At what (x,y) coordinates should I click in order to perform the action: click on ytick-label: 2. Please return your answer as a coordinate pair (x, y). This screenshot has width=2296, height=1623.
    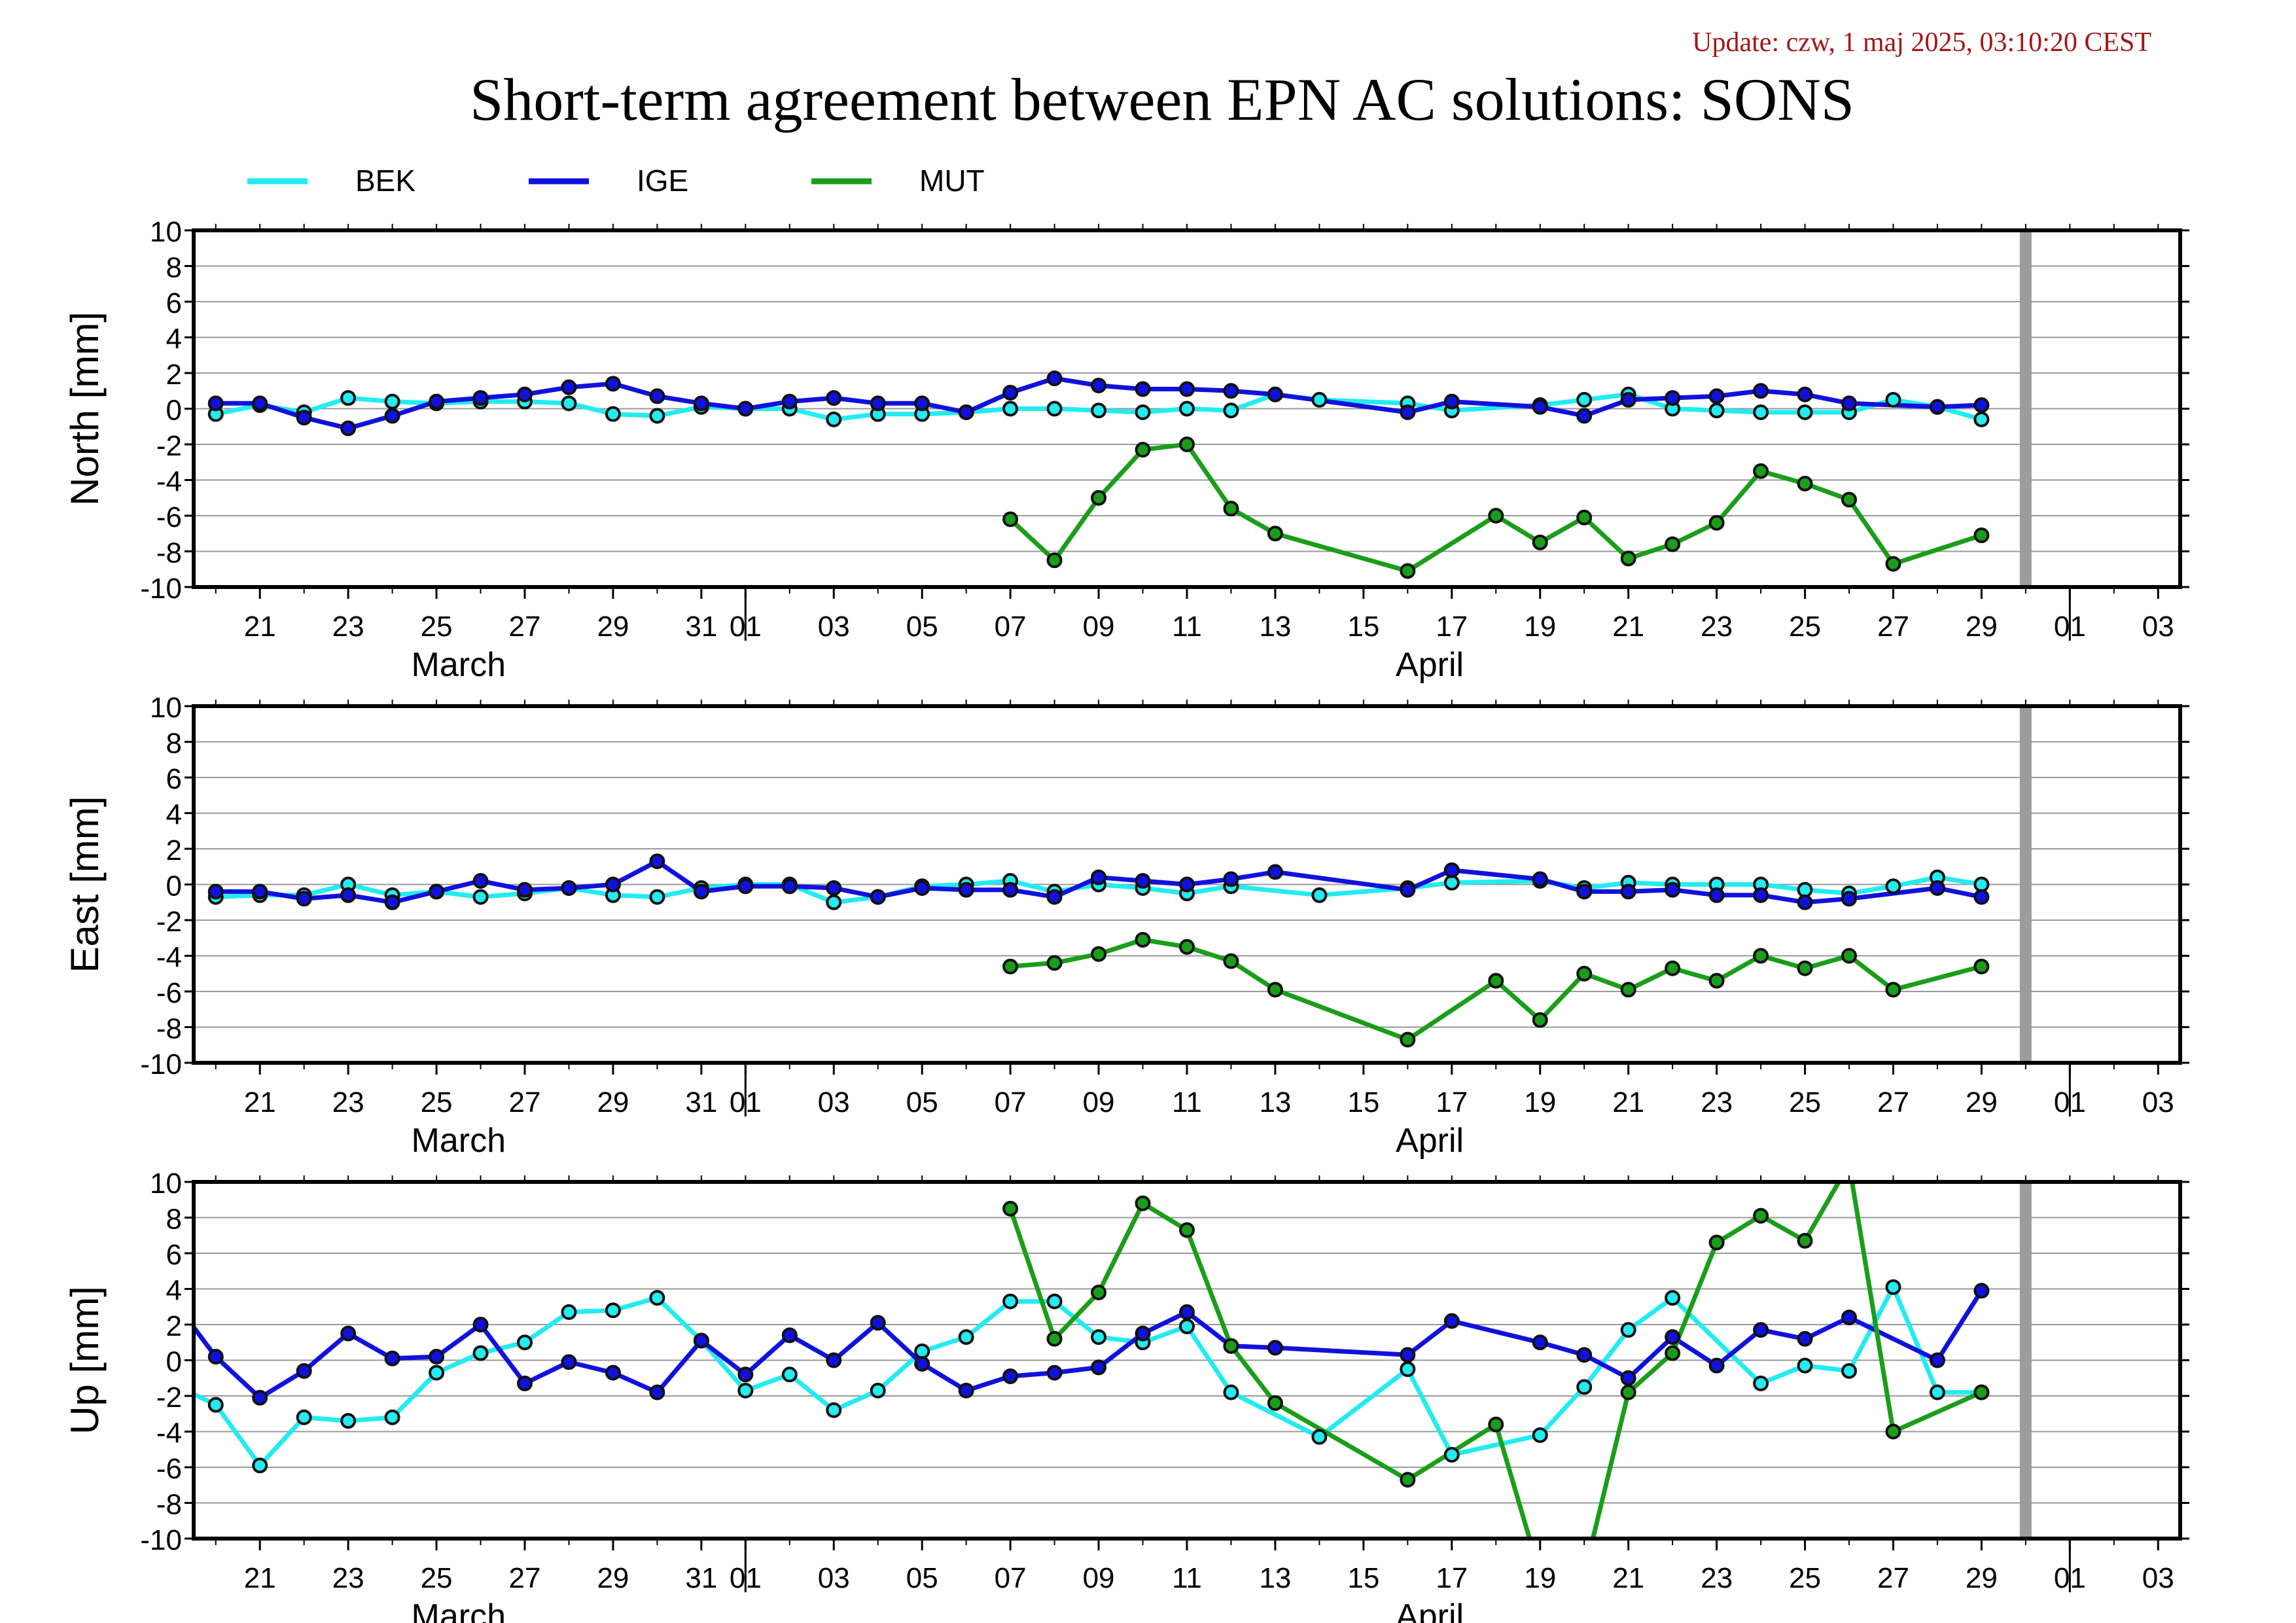
    Looking at the image, I should click on (174, 1326).